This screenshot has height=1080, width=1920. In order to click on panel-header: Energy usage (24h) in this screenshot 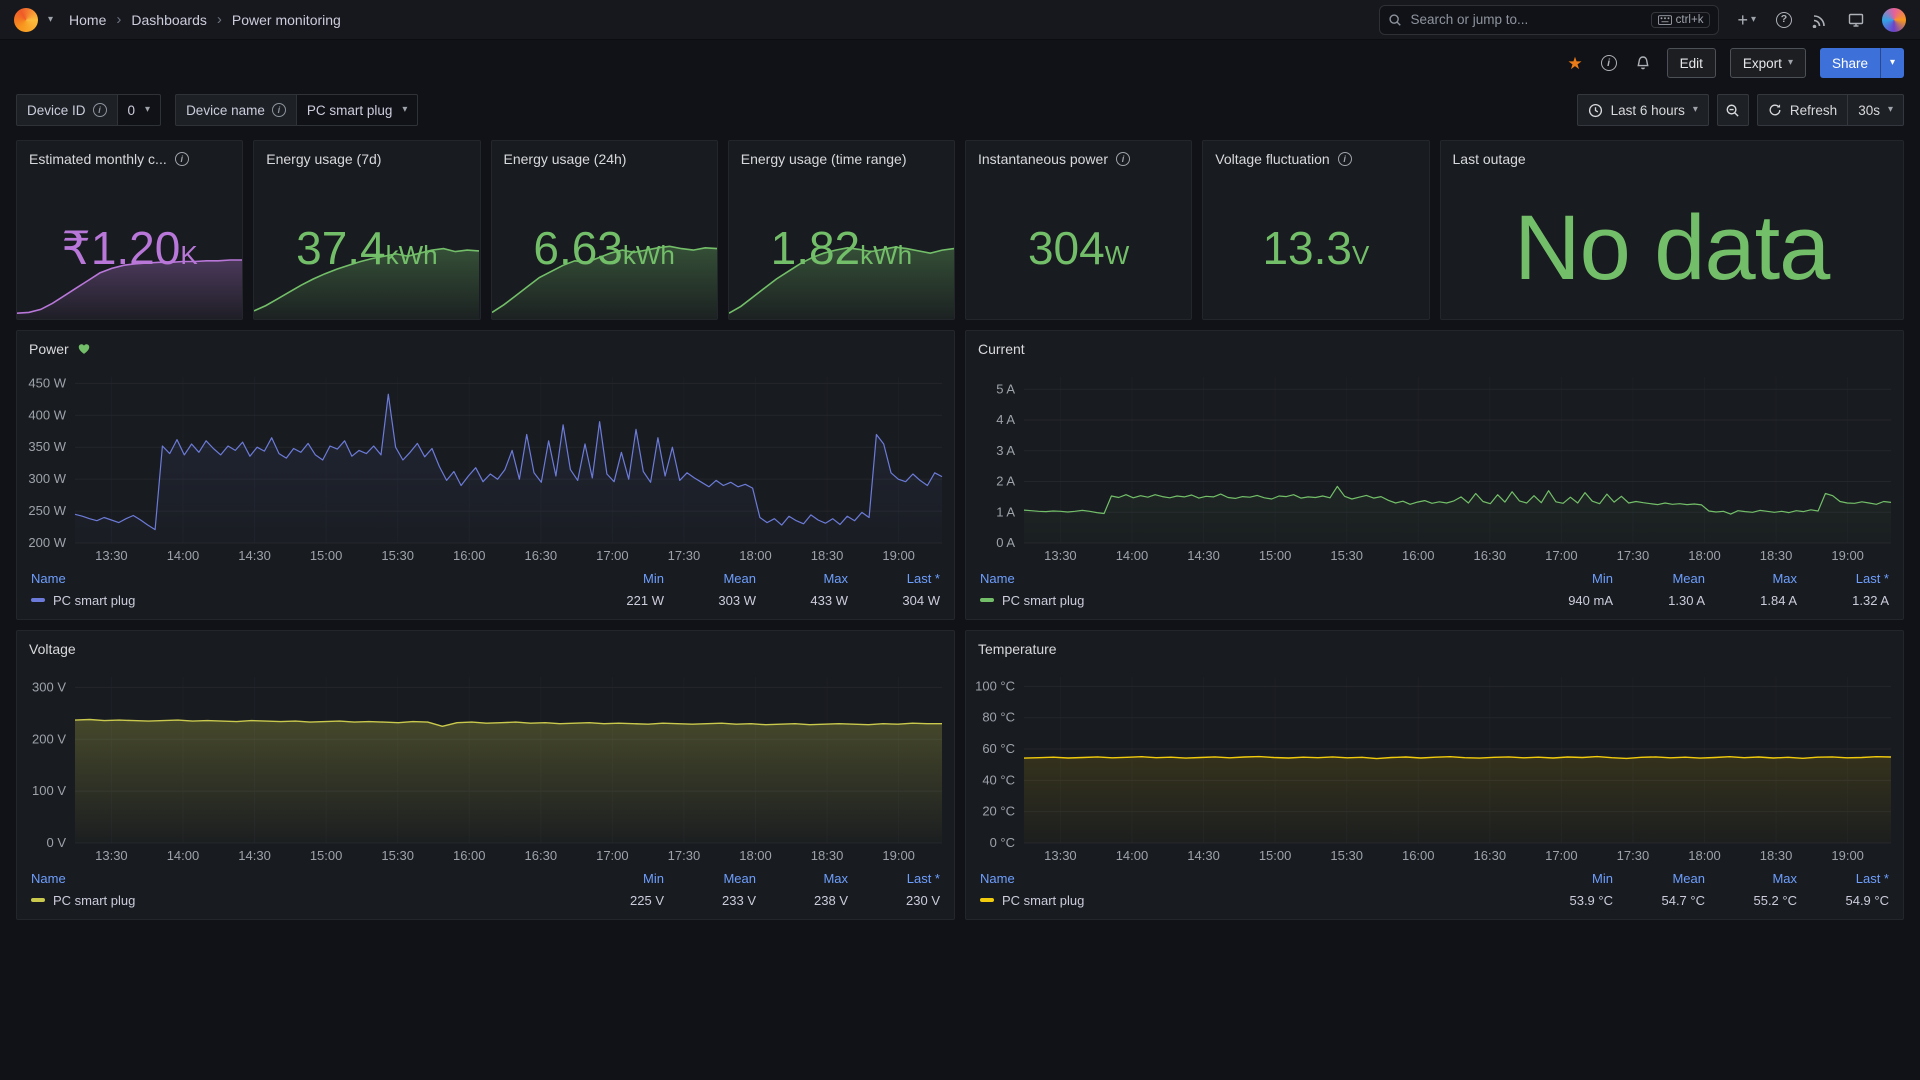, I will do `click(604, 159)`.